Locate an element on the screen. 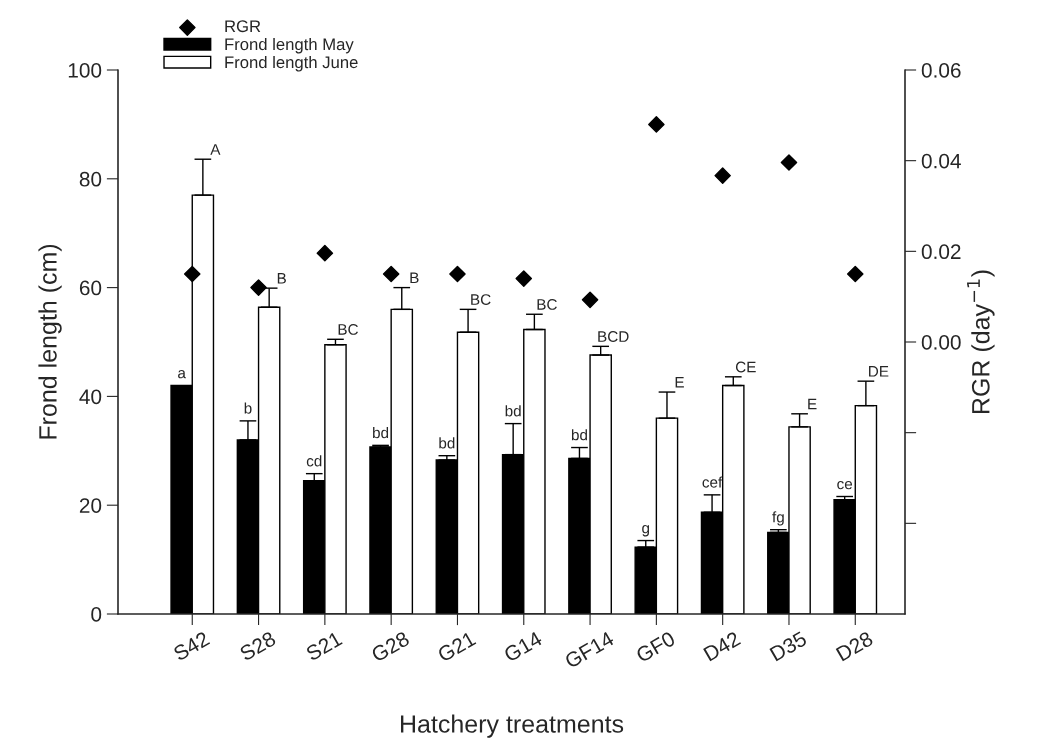 Image resolution: width=1054 pixels, height=752 pixels. data-label: ce is located at coordinates (845, 485).